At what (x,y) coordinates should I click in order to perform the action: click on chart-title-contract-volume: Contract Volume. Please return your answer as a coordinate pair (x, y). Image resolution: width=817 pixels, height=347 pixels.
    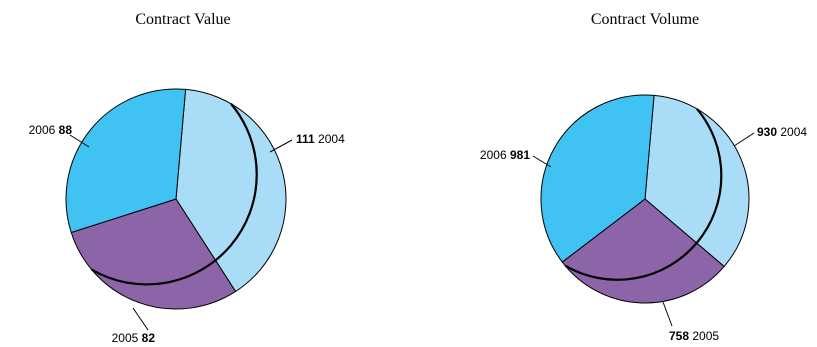
    Looking at the image, I should click on (645, 19).